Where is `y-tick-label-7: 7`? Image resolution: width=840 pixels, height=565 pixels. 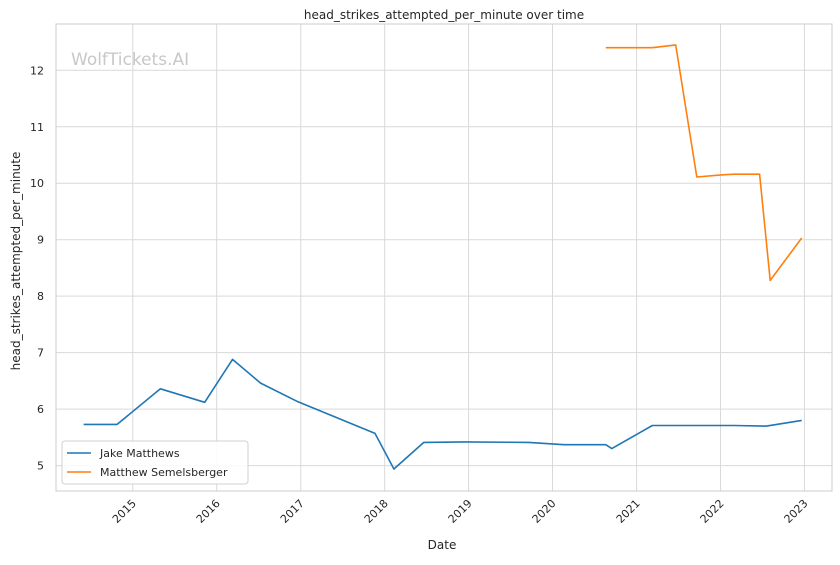 y-tick-label-7: 7 is located at coordinates (40, 353).